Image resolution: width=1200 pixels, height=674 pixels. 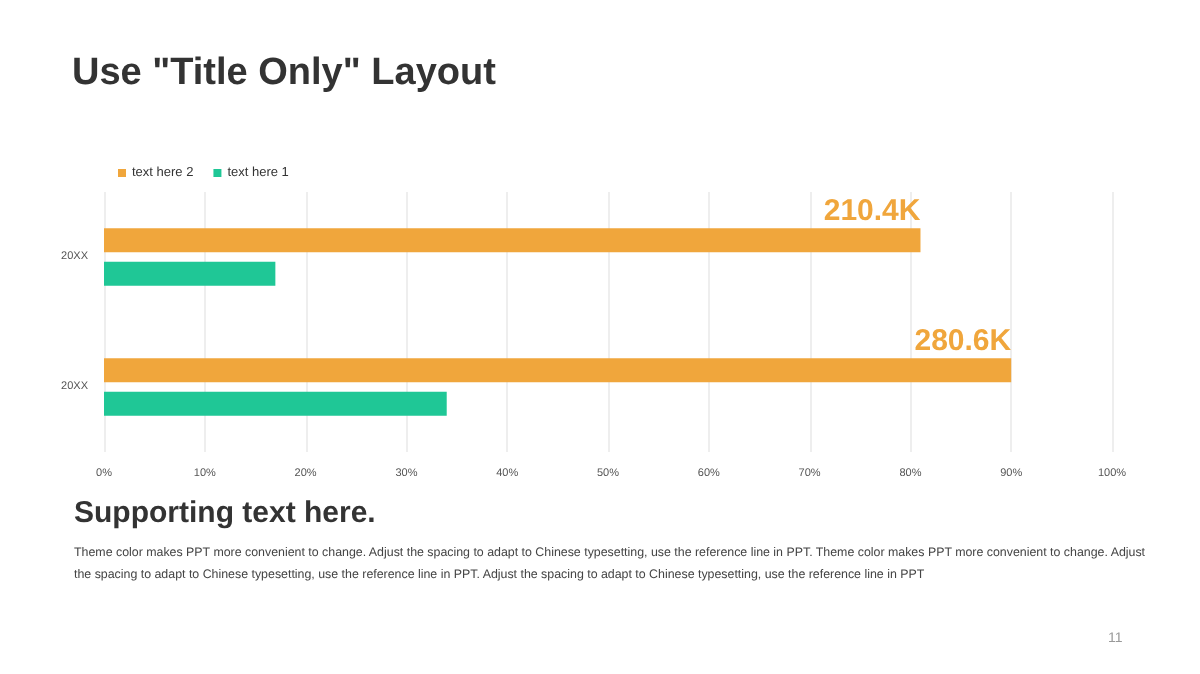 What do you see at coordinates (284, 74) in the screenshot?
I see `chart-title: Use "Title Only" Layout` at bounding box center [284, 74].